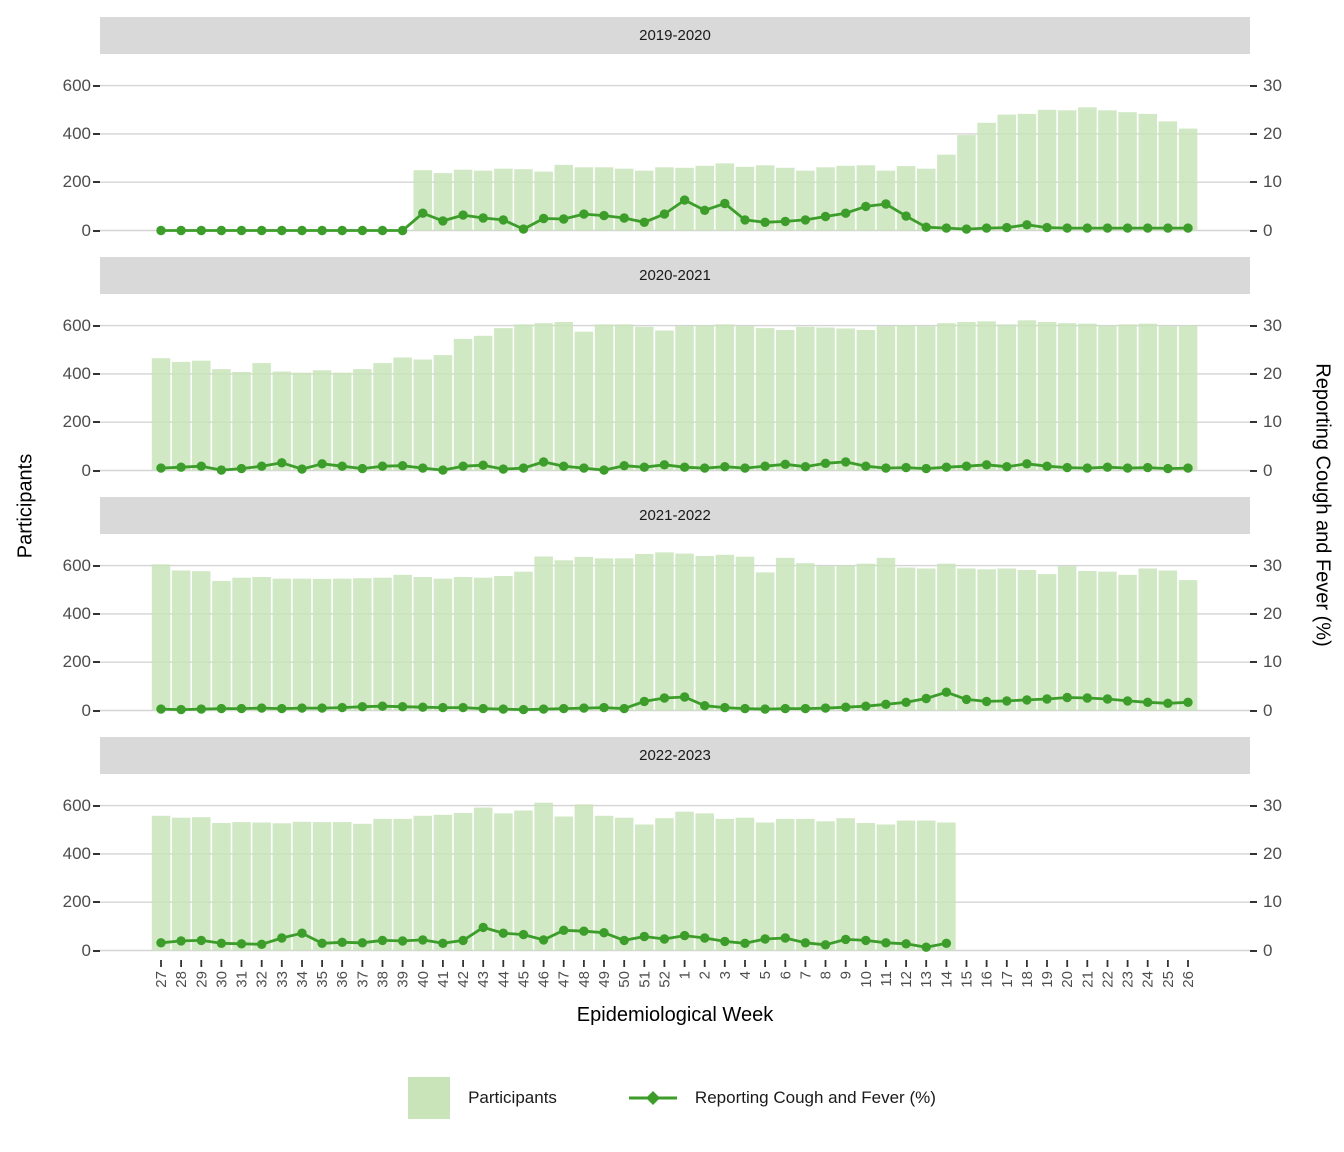  What do you see at coordinates (242, 979) in the screenshot?
I see `x-tick-label: 31` at bounding box center [242, 979].